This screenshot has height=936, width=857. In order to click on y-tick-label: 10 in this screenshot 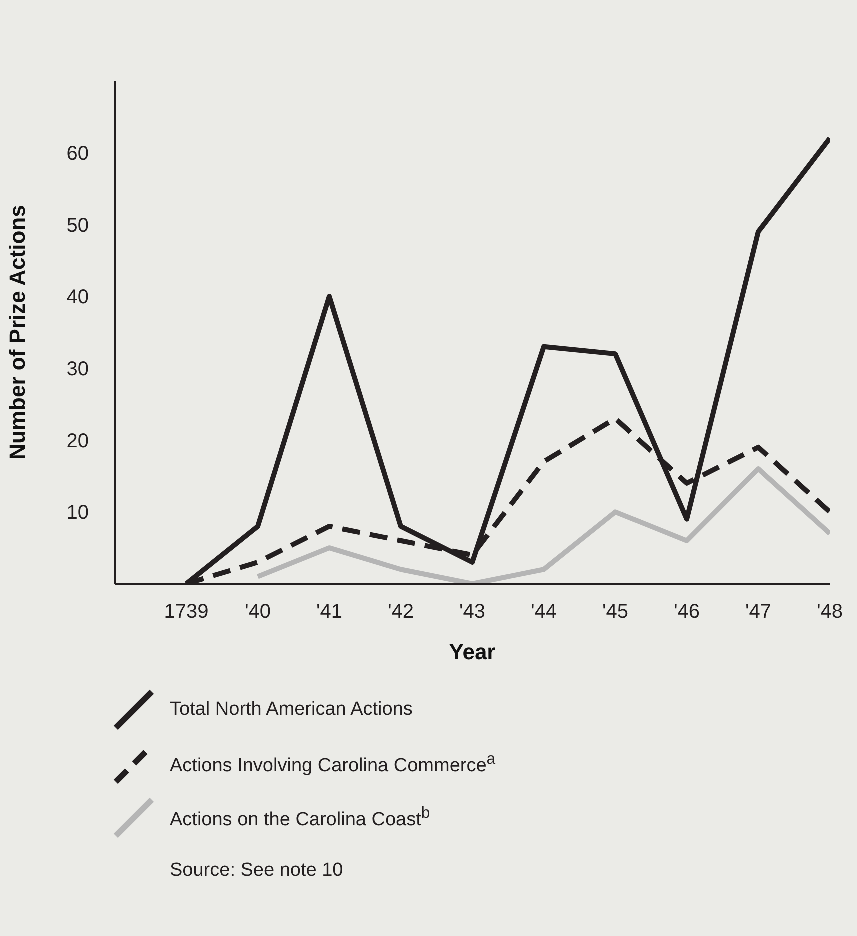, I will do `click(77, 513)`.